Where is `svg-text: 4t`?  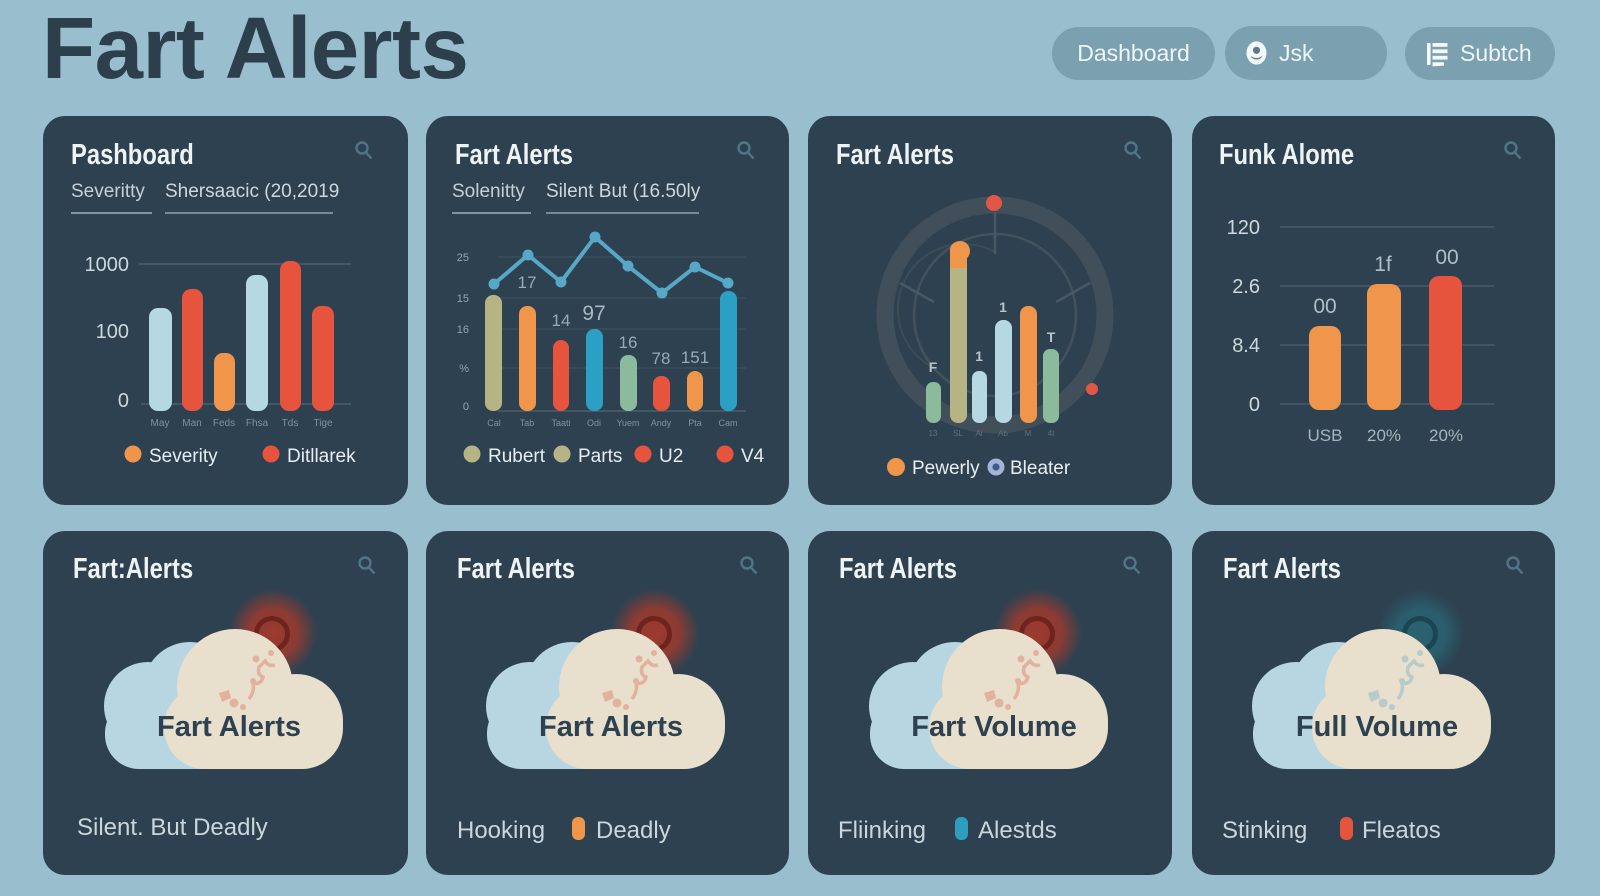
svg-text: 4t is located at coordinates (1051, 433).